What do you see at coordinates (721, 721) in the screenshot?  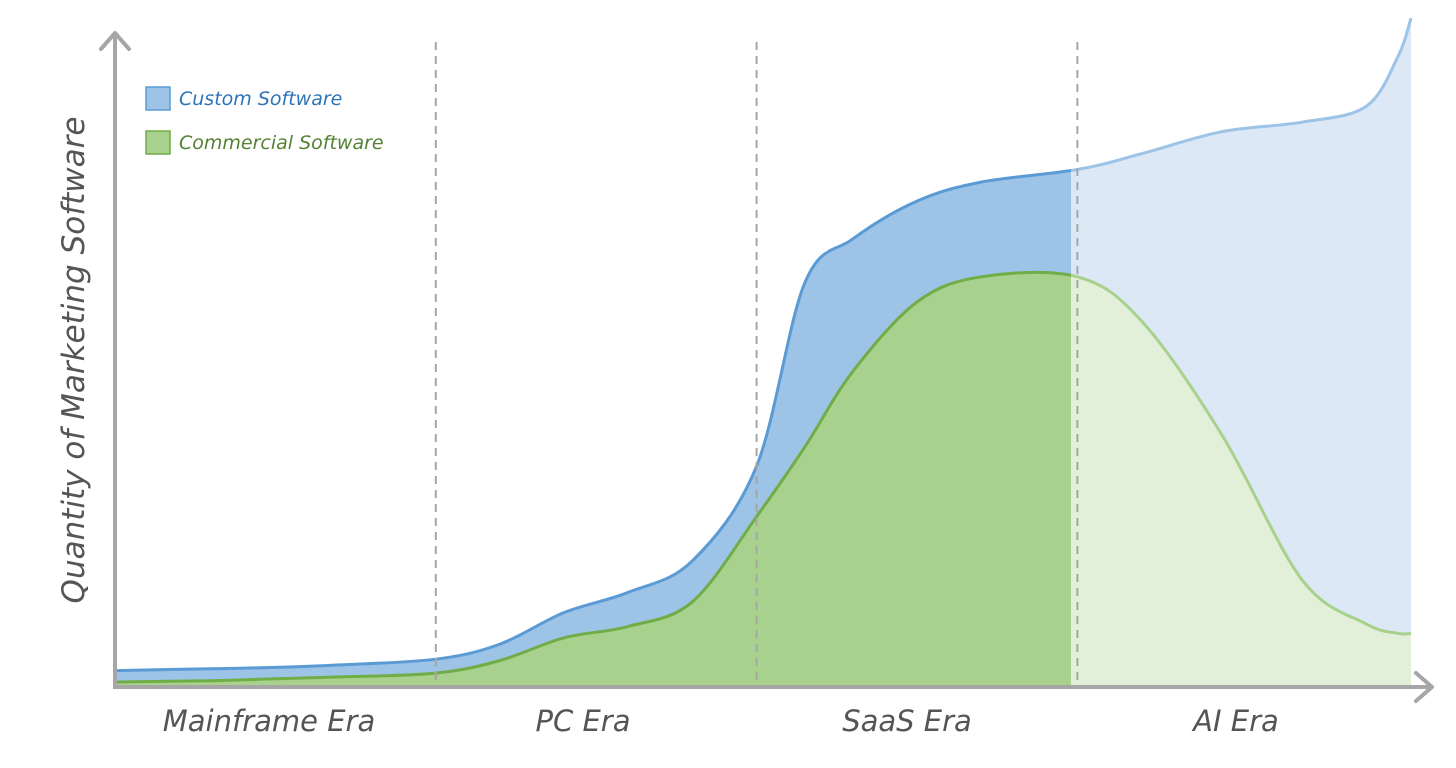 I see `era-labels: Mainframe Era PC Era SaaS Era AI Era` at bounding box center [721, 721].